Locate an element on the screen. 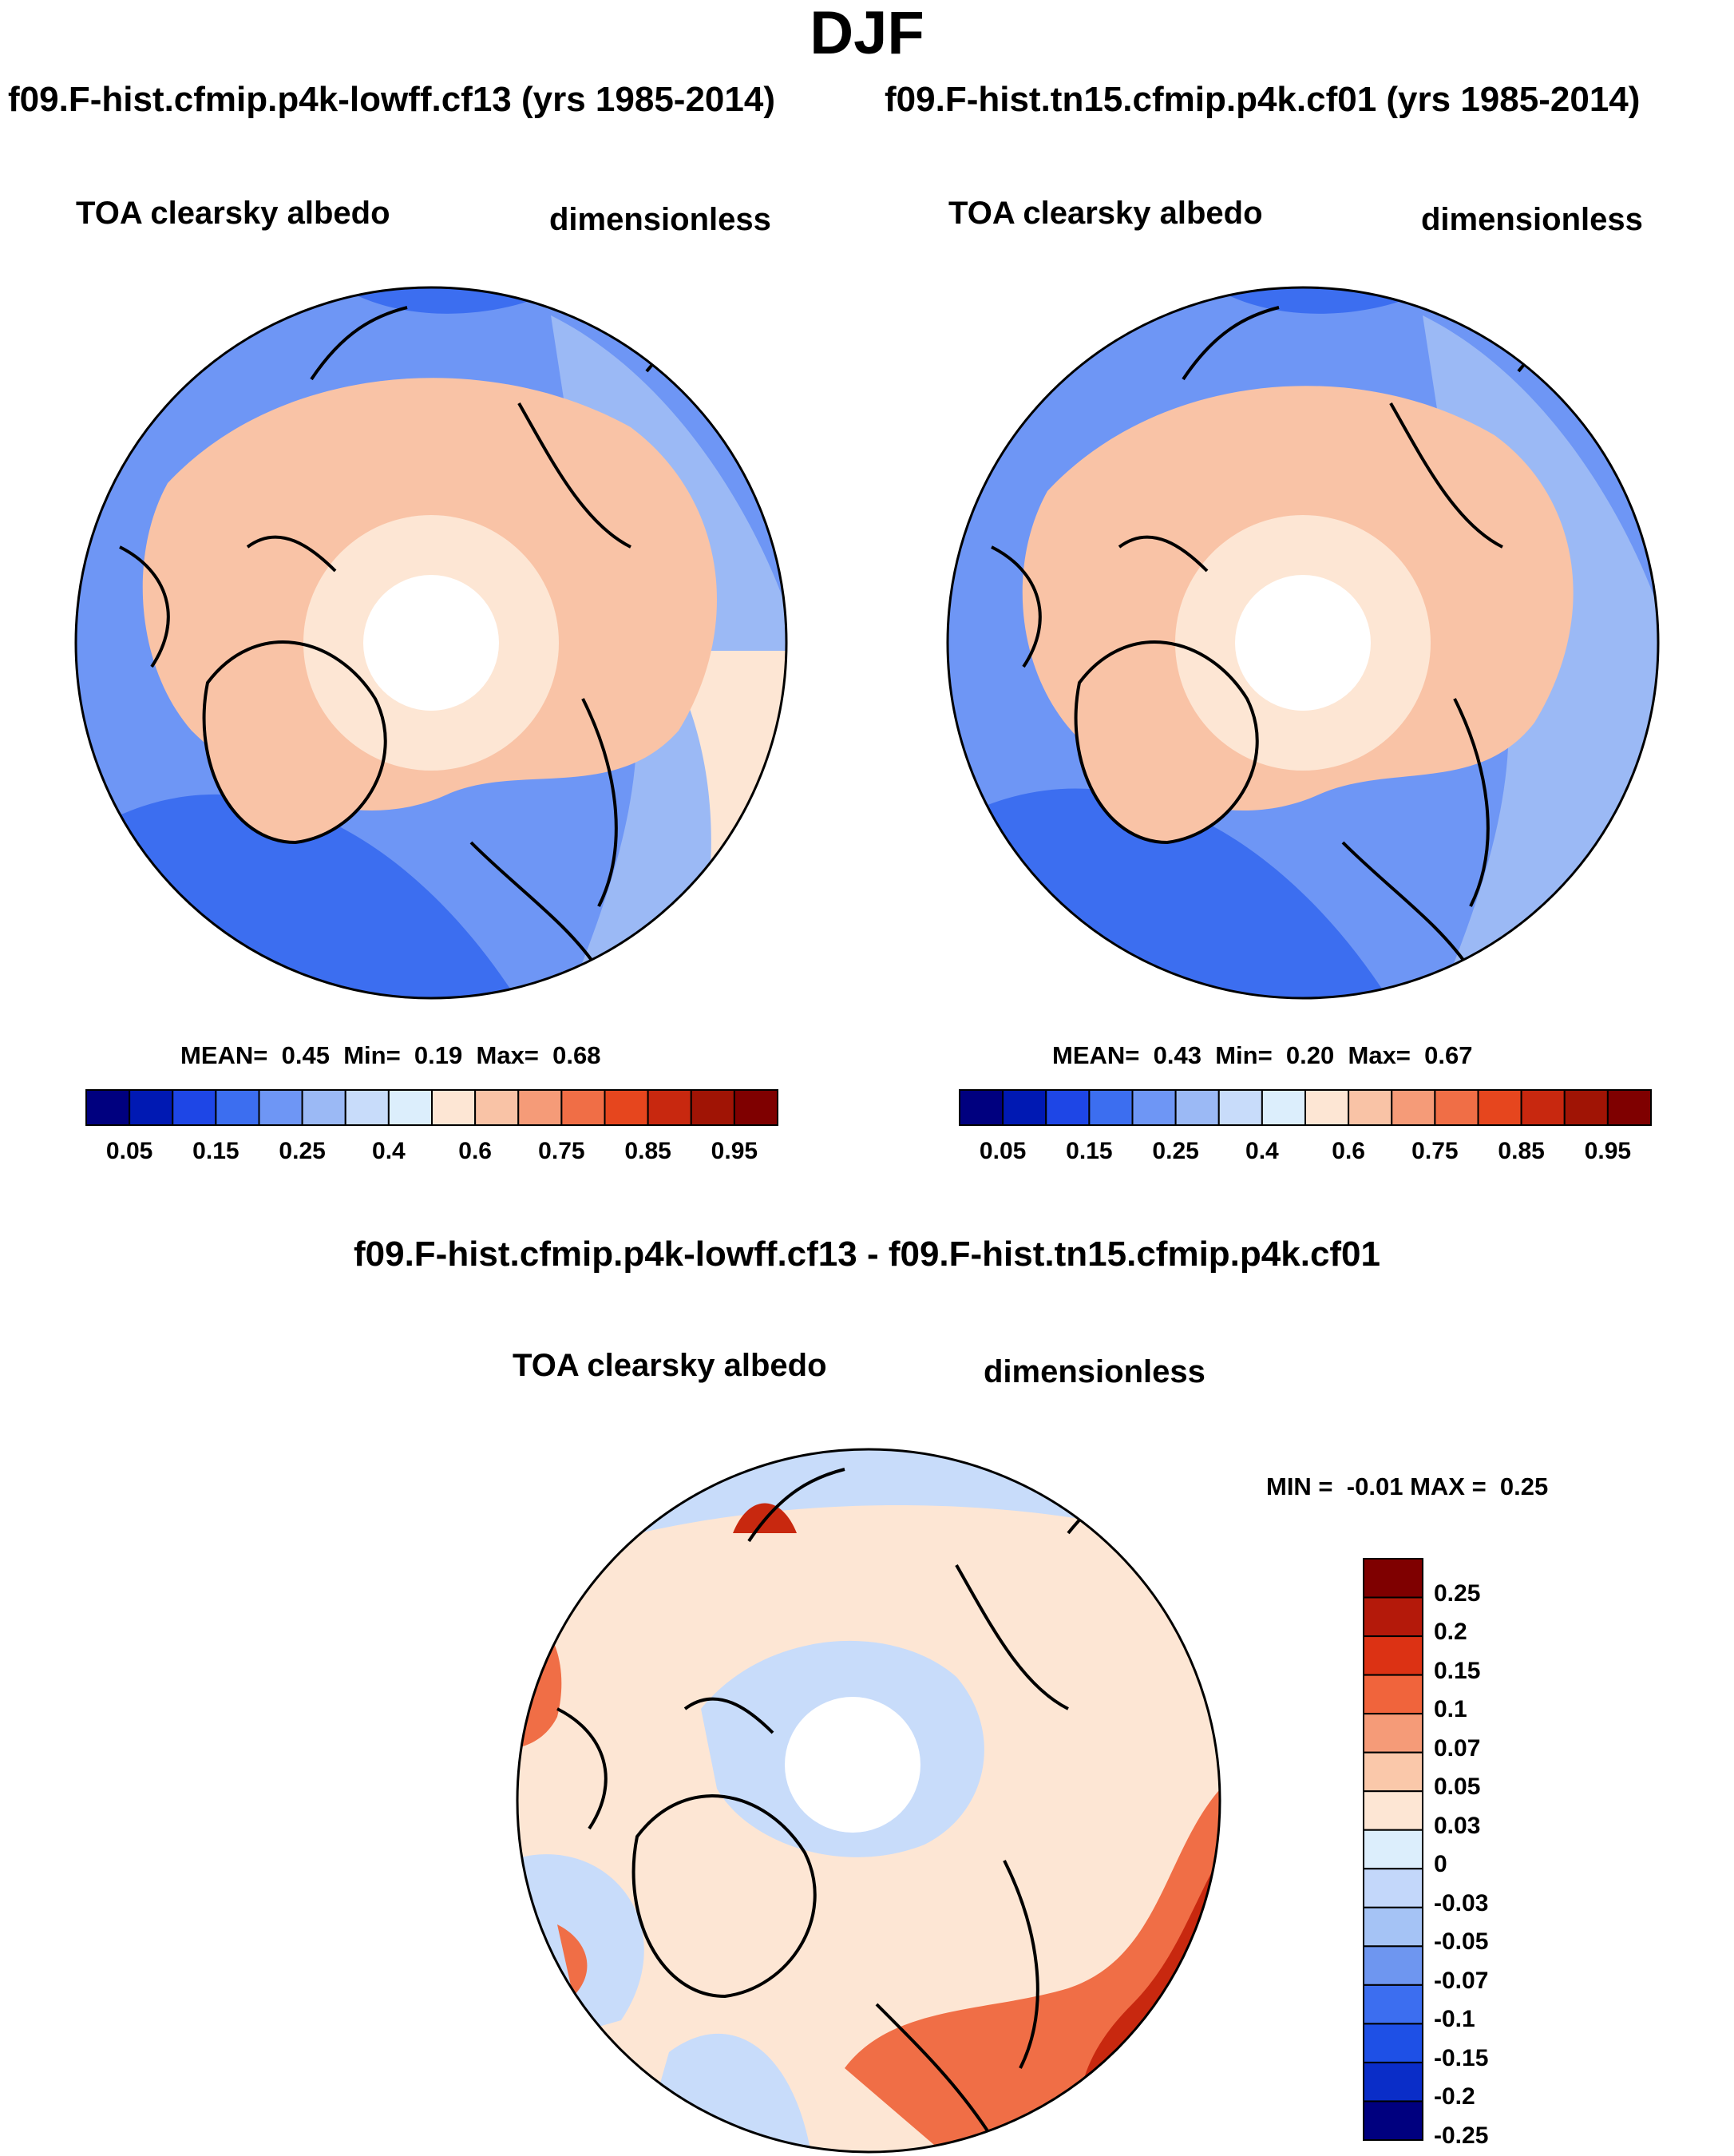  colorbar-left-tick-label: 0.6 is located at coordinates (475, 1151).